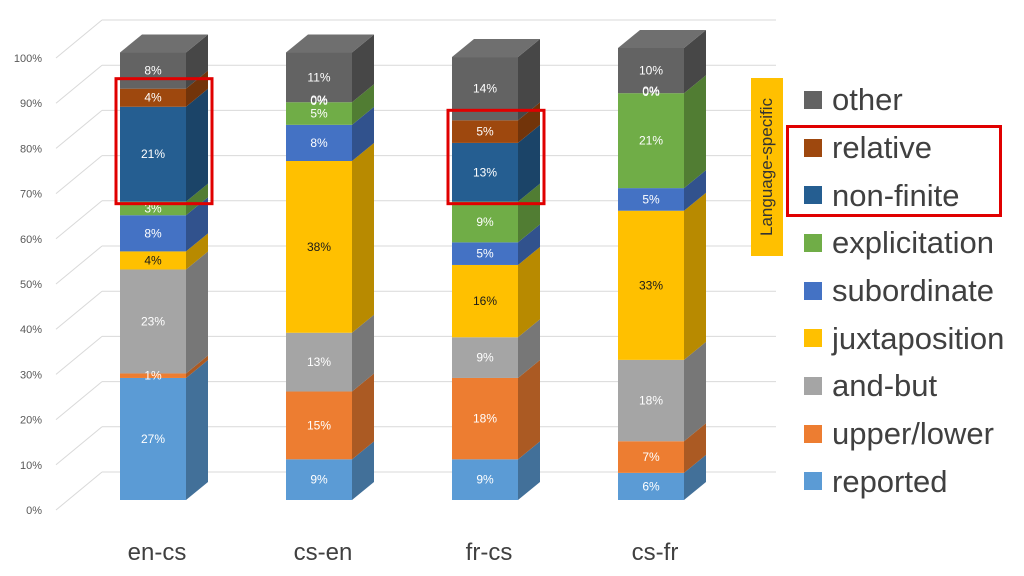 The width and height of the screenshot is (1024, 576). Describe the element at coordinates (489, 552) in the screenshot. I see `x-category-label: fr-cs` at that location.